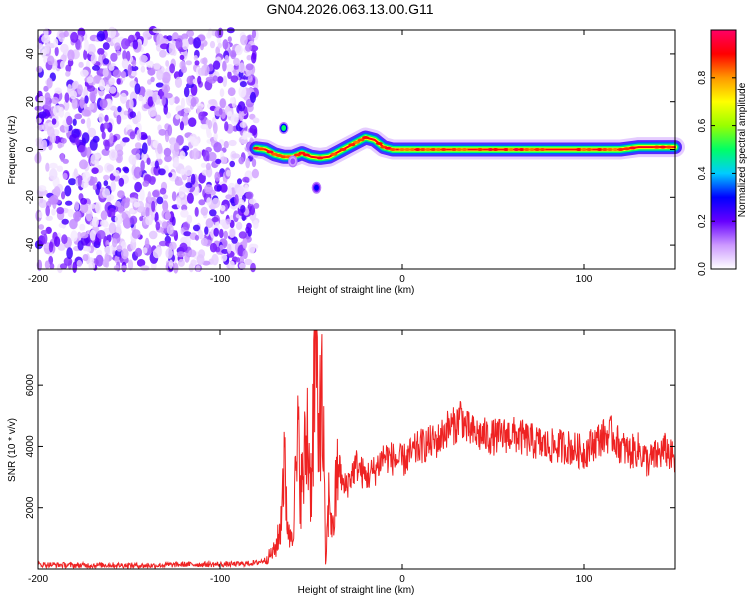 This screenshot has width=750, height=600. I want to click on y-tick-label: 4000, so click(30, 446).